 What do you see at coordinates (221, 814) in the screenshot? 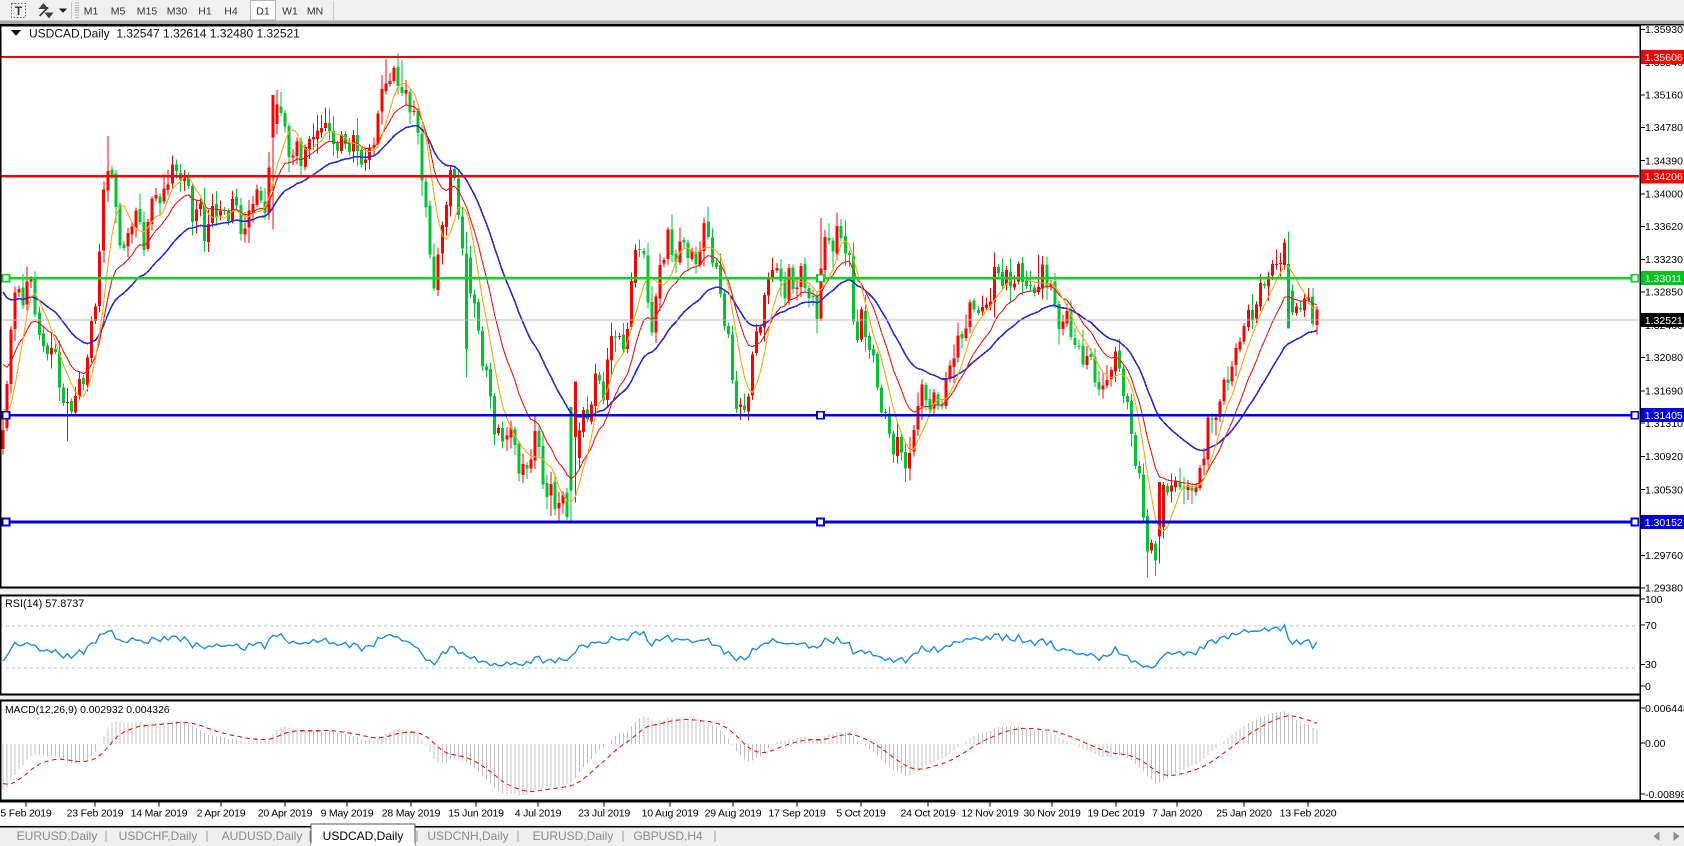
I see `svg-text: 2 Apr 2019` at bounding box center [221, 814].